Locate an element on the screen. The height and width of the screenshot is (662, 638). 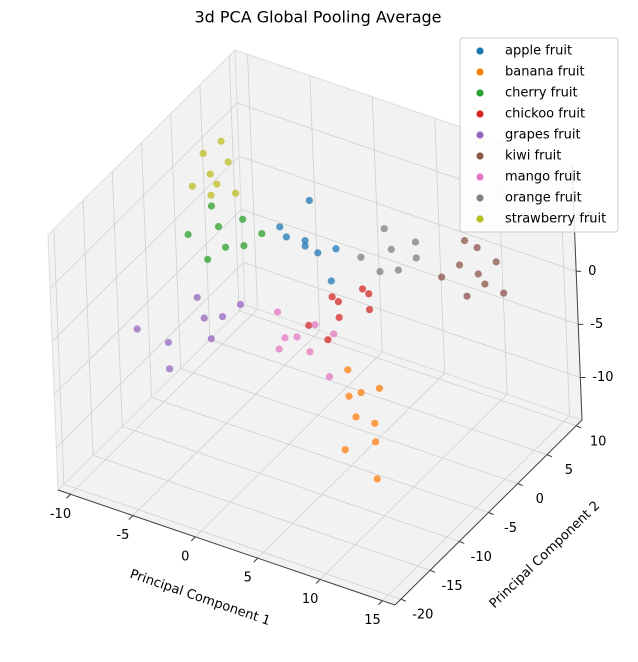
legend-label: kiwi fruit is located at coordinates (533, 156).